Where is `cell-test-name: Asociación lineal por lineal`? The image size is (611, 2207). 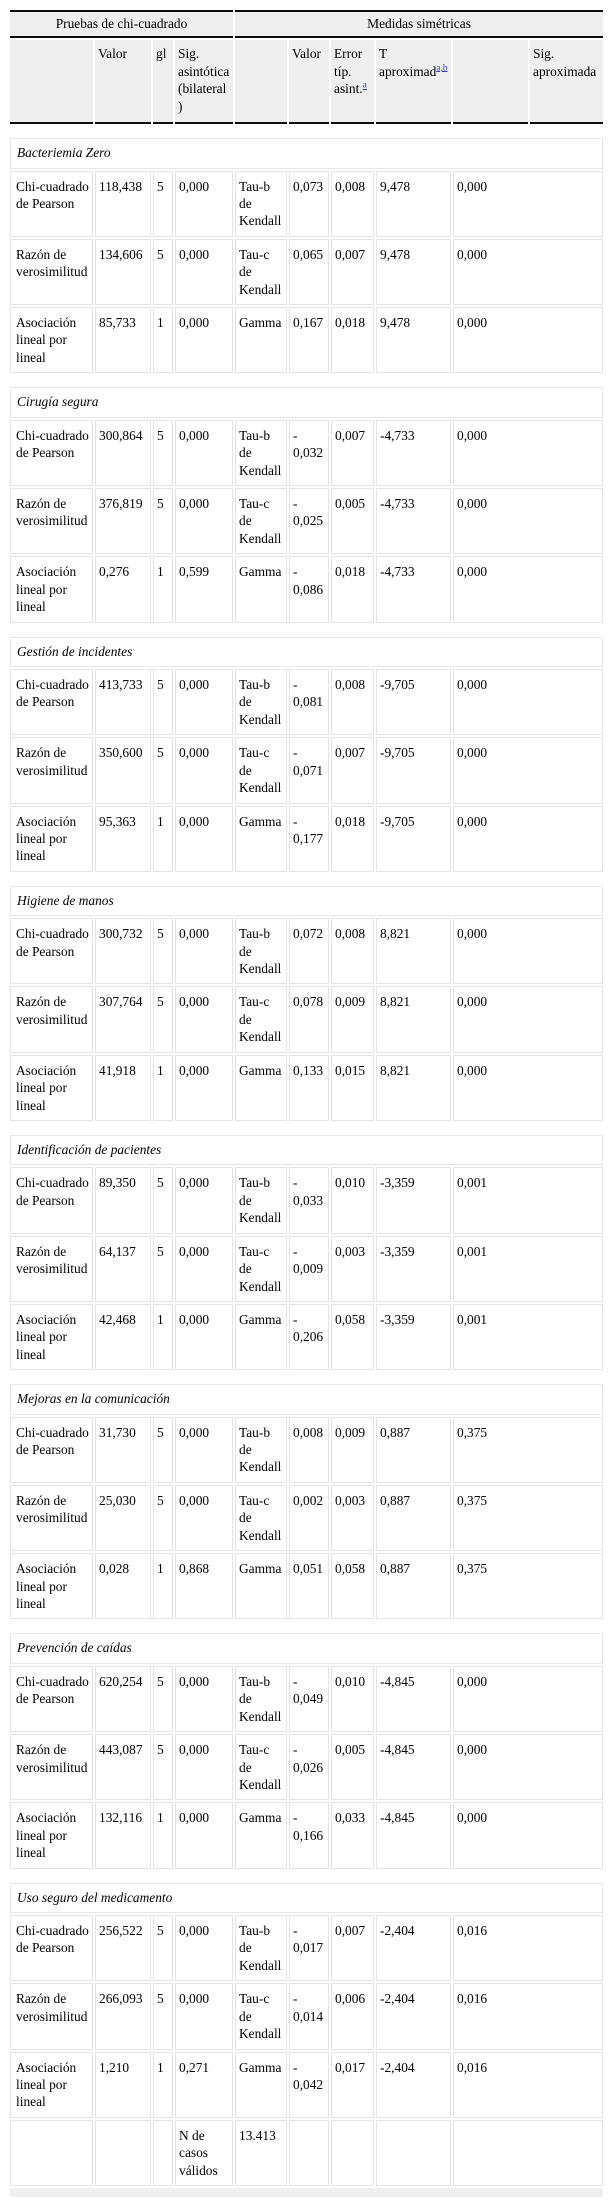 cell-test-name: Asociación lineal por lineal is located at coordinates (51, 1087).